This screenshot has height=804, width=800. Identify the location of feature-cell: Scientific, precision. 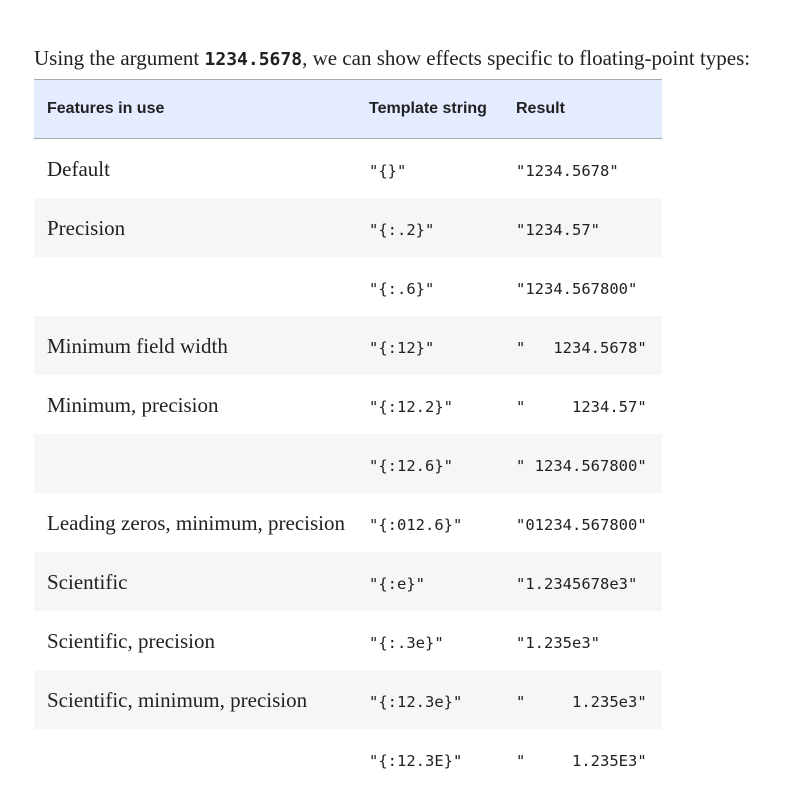
(131, 640).